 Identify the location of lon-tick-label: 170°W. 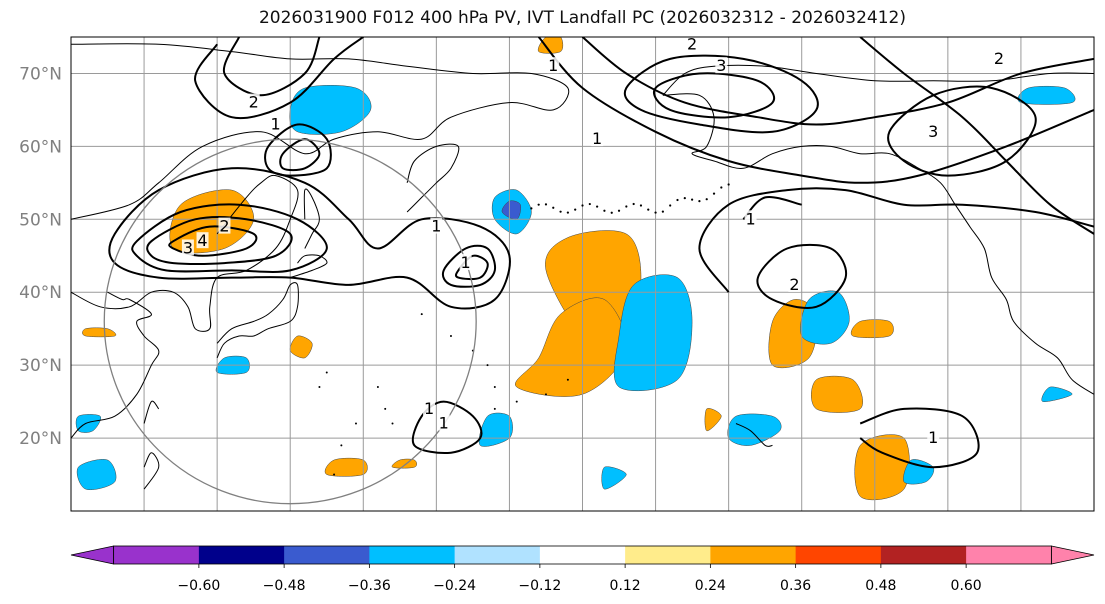
(656, 519).